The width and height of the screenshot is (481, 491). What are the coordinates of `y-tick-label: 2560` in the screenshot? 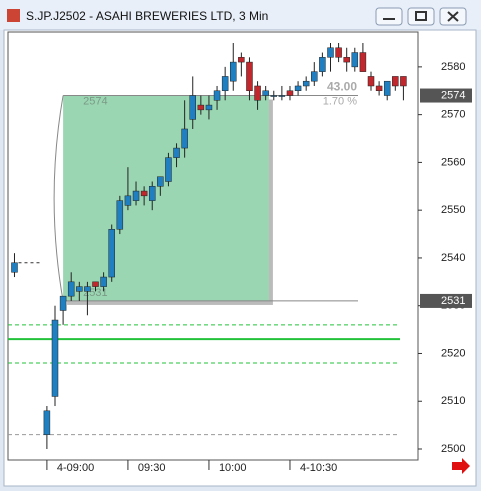 It's located at (453, 162).